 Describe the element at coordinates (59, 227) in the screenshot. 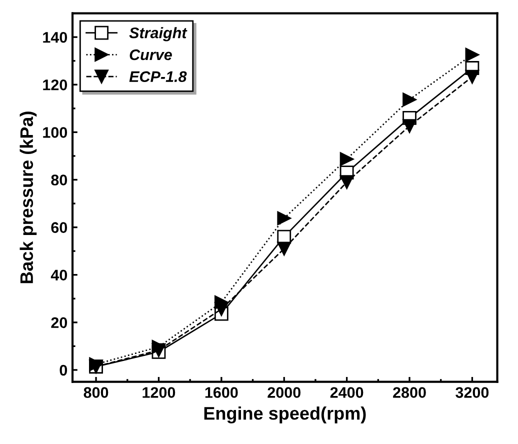

I see `y-tick-label: 60` at that location.